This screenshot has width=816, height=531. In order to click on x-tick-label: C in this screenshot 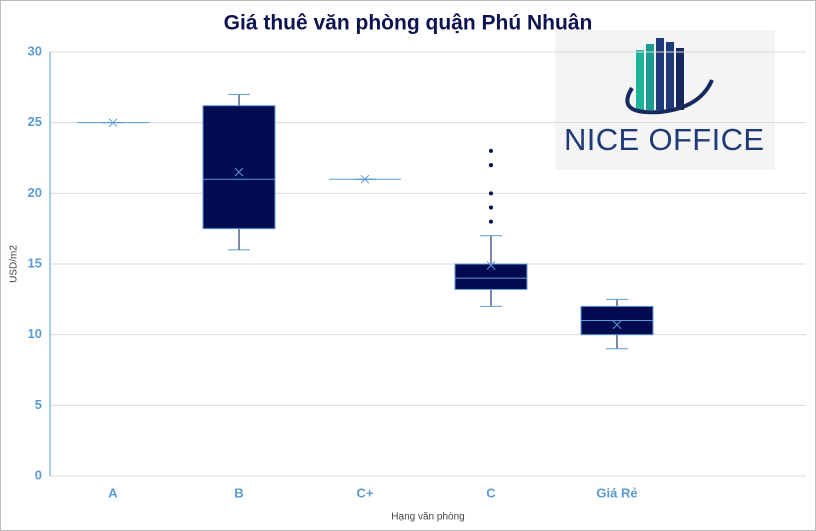, I will do `click(491, 492)`.